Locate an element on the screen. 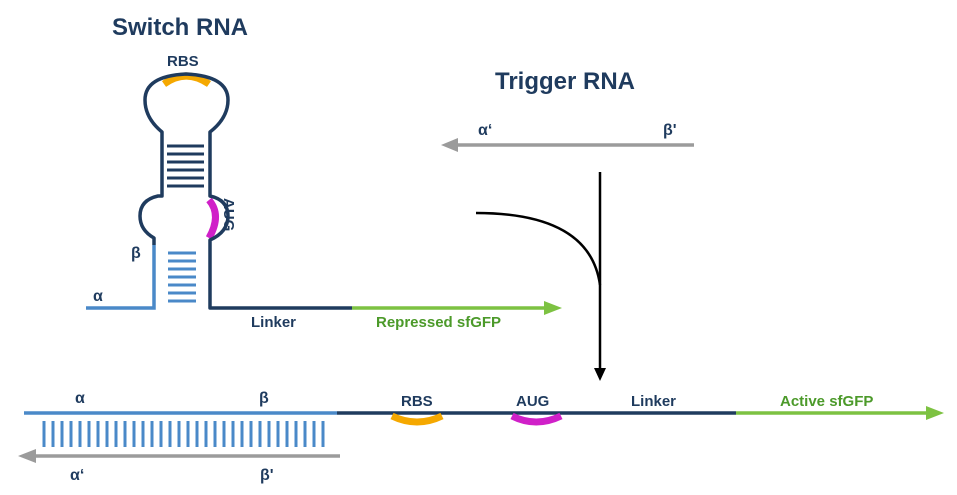 This screenshot has height=495, width=957. complex-linker-label: Linker is located at coordinates (653, 401).